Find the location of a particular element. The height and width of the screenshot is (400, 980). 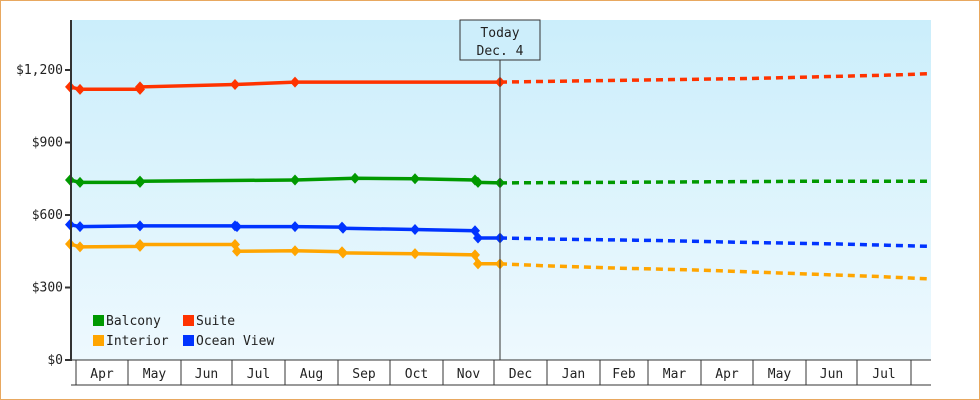

series-suite is located at coordinates (498, 83).